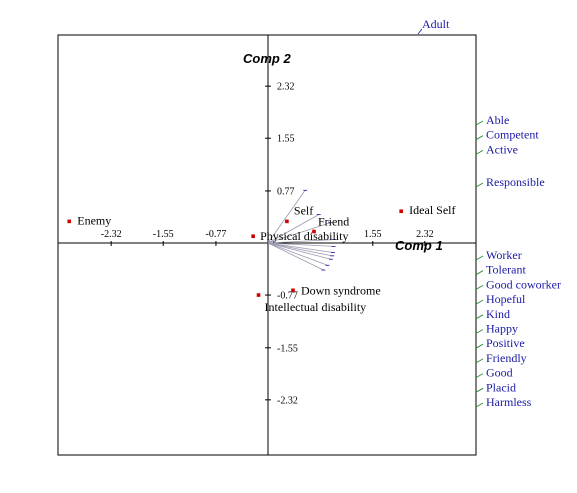 This screenshot has height=493, width=577. Describe the element at coordinates (333, 222) in the screenshot. I see `element-label: Friend` at that location.